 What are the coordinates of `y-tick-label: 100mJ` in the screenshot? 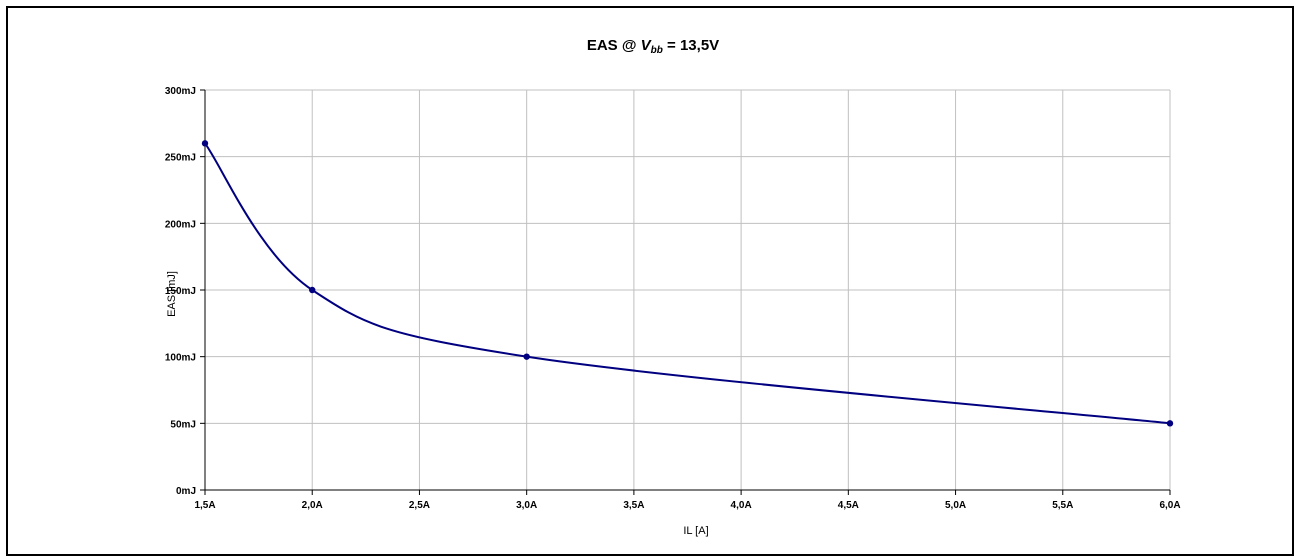 It's located at (180, 358).